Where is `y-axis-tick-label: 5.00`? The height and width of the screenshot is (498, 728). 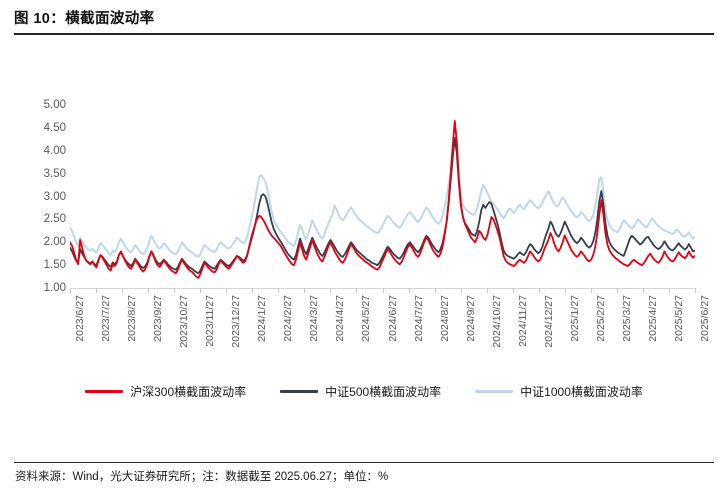
y-axis-tick-label: 5.00 is located at coordinates (54, 105).